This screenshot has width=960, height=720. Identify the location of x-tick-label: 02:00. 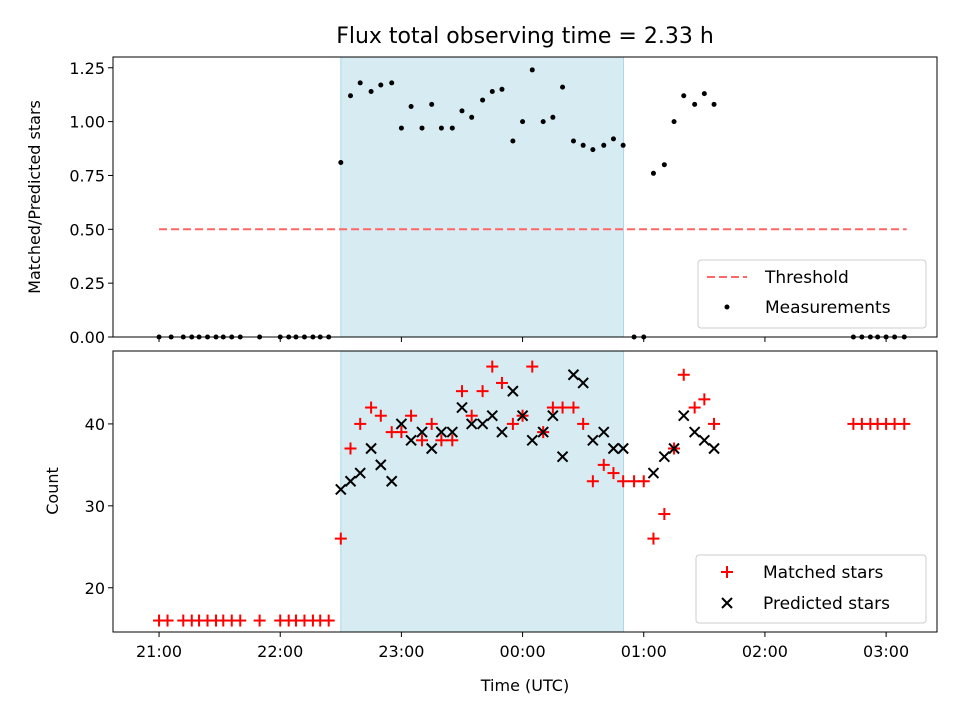
(765, 651).